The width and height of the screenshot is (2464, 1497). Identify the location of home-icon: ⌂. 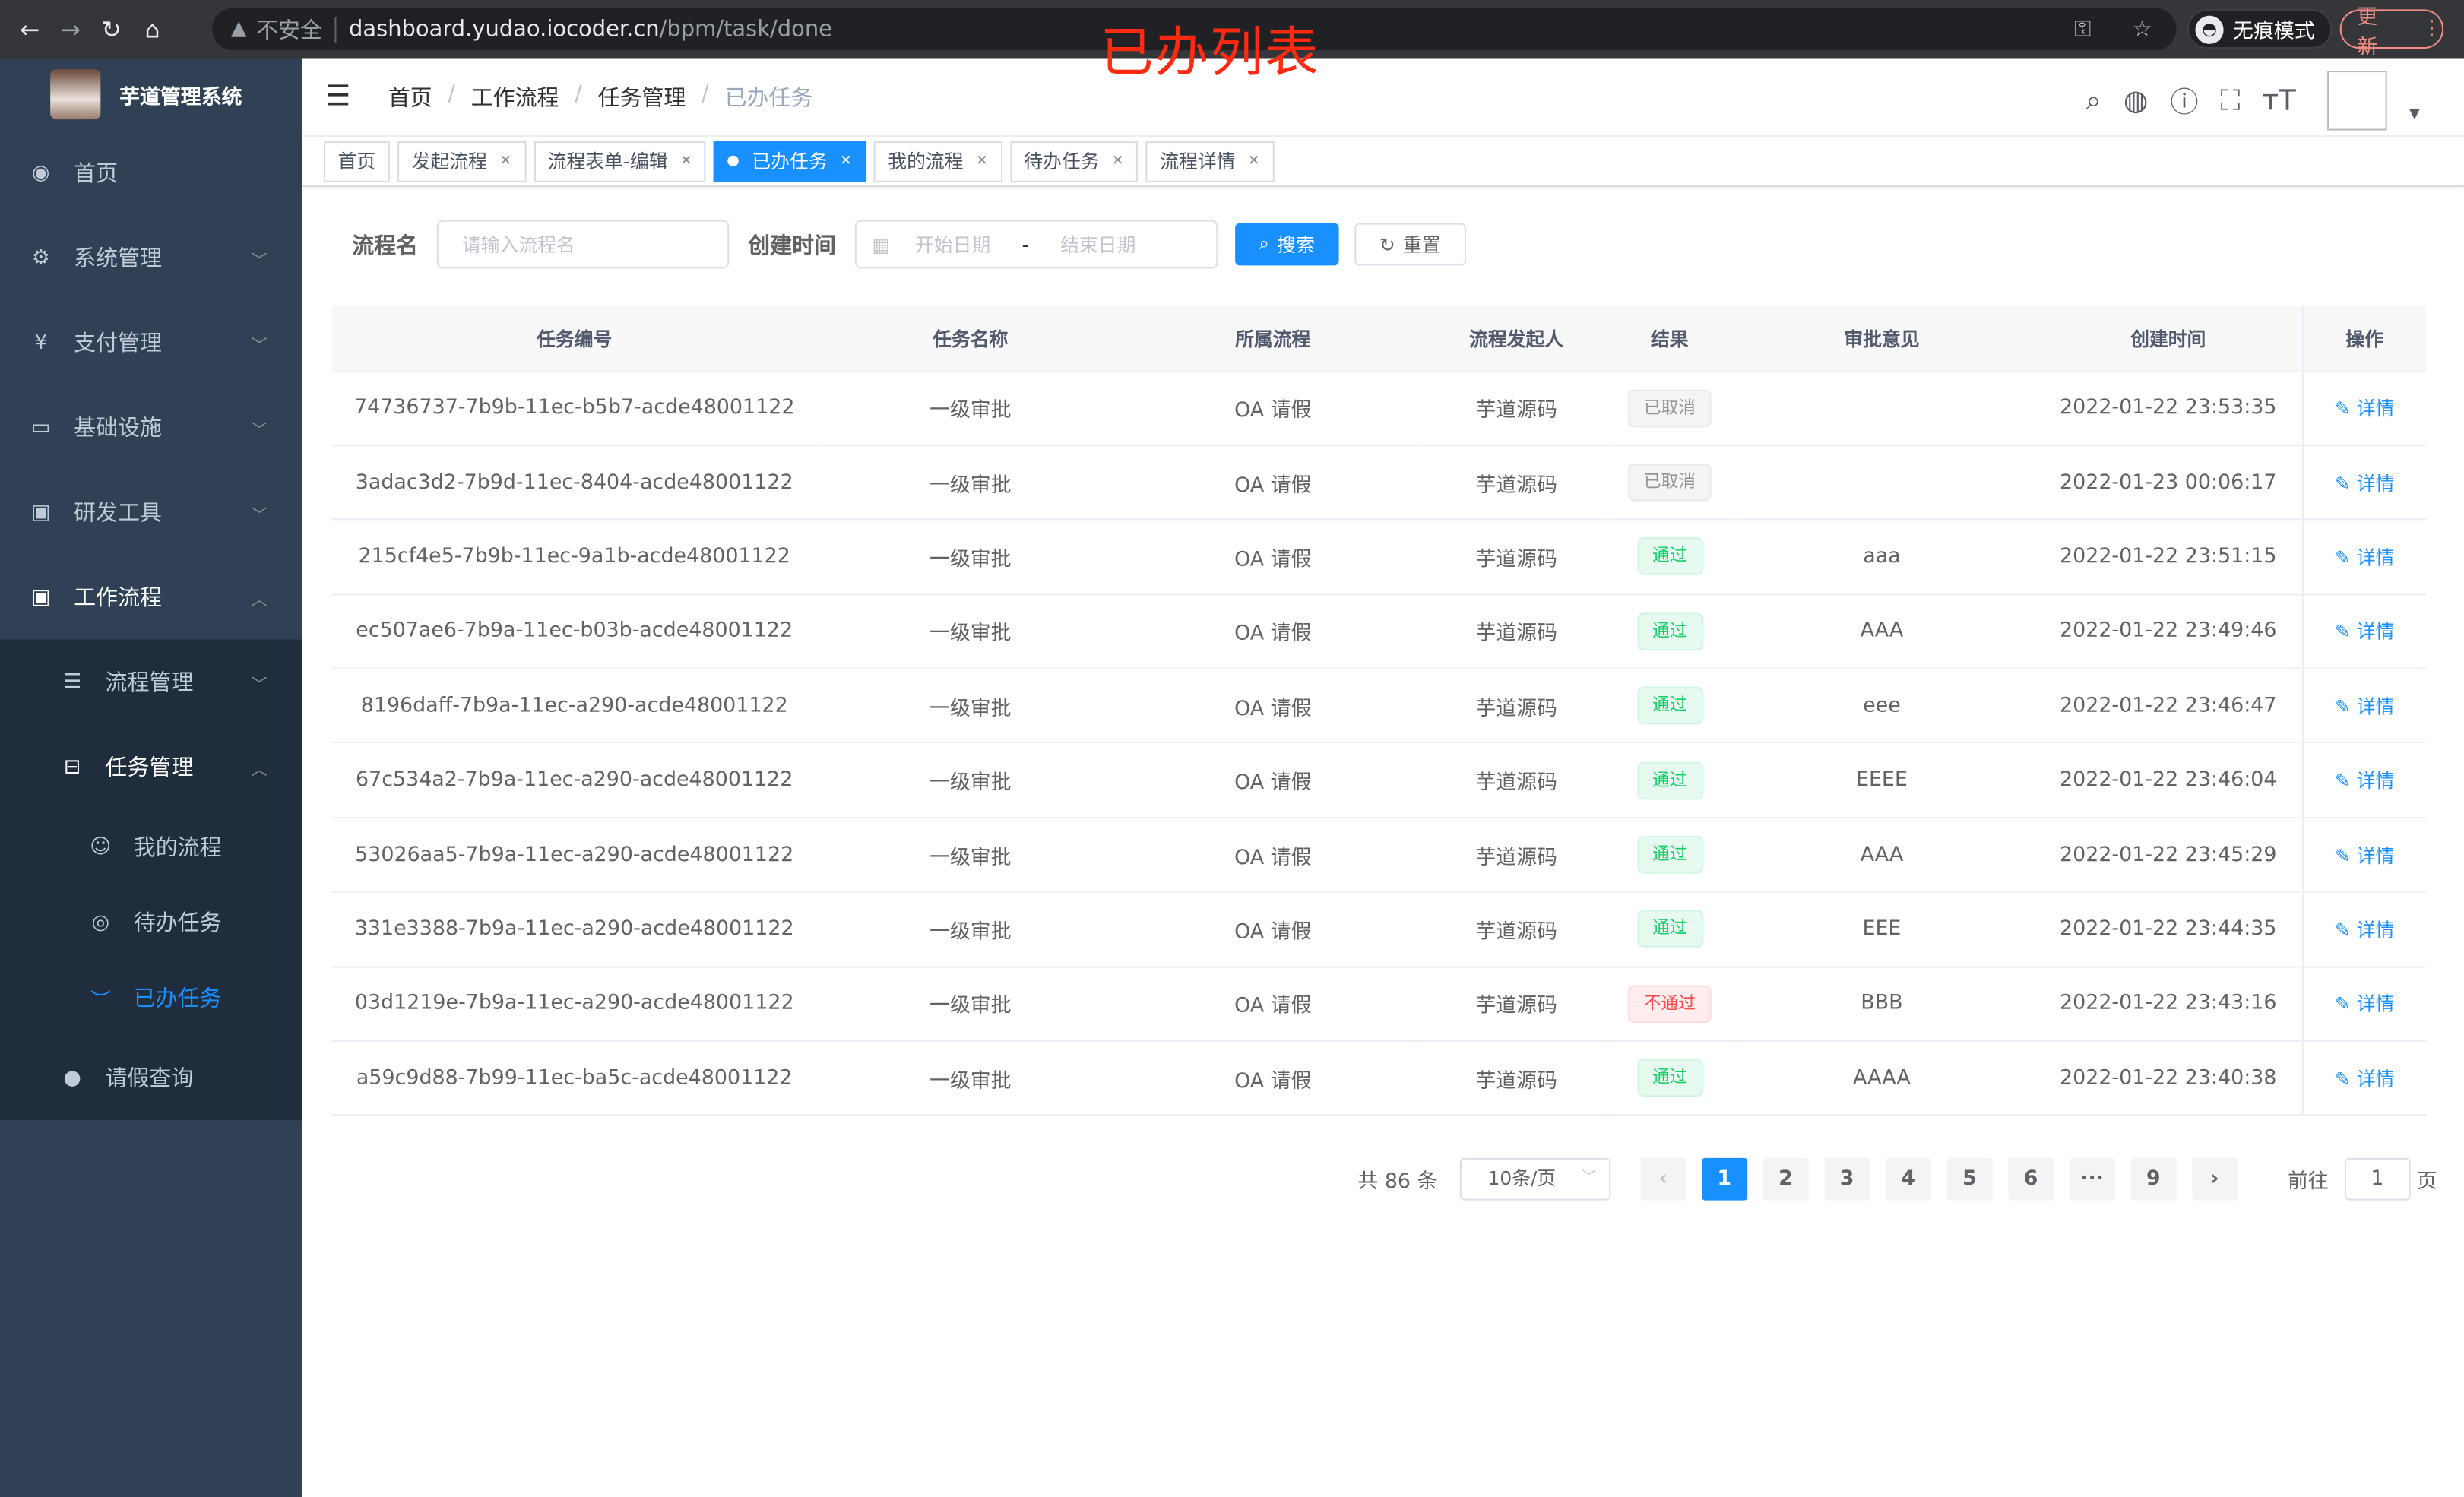
(152, 28).